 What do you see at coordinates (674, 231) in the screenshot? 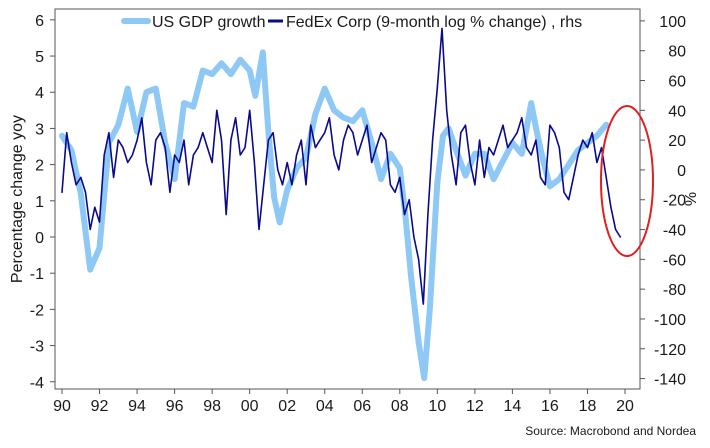
I see `right-tick-label: -40` at bounding box center [674, 231].